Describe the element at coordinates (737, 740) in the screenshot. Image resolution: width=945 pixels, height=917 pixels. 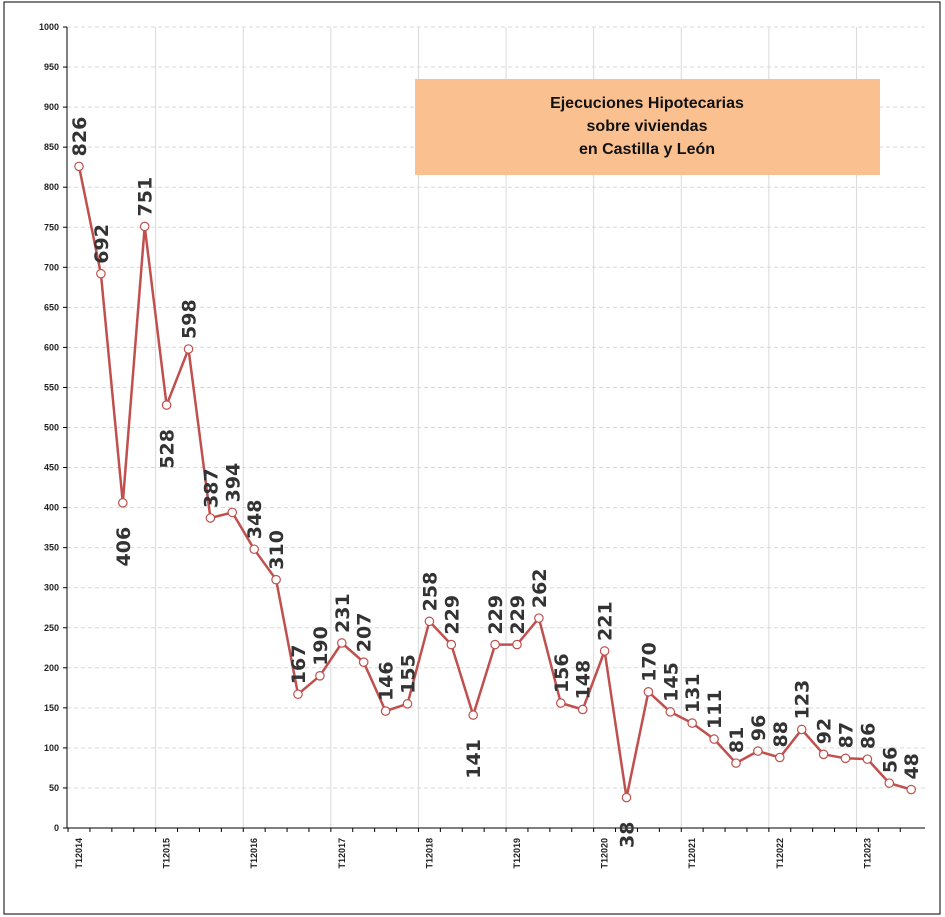
I see `data-label: 81` at that location.